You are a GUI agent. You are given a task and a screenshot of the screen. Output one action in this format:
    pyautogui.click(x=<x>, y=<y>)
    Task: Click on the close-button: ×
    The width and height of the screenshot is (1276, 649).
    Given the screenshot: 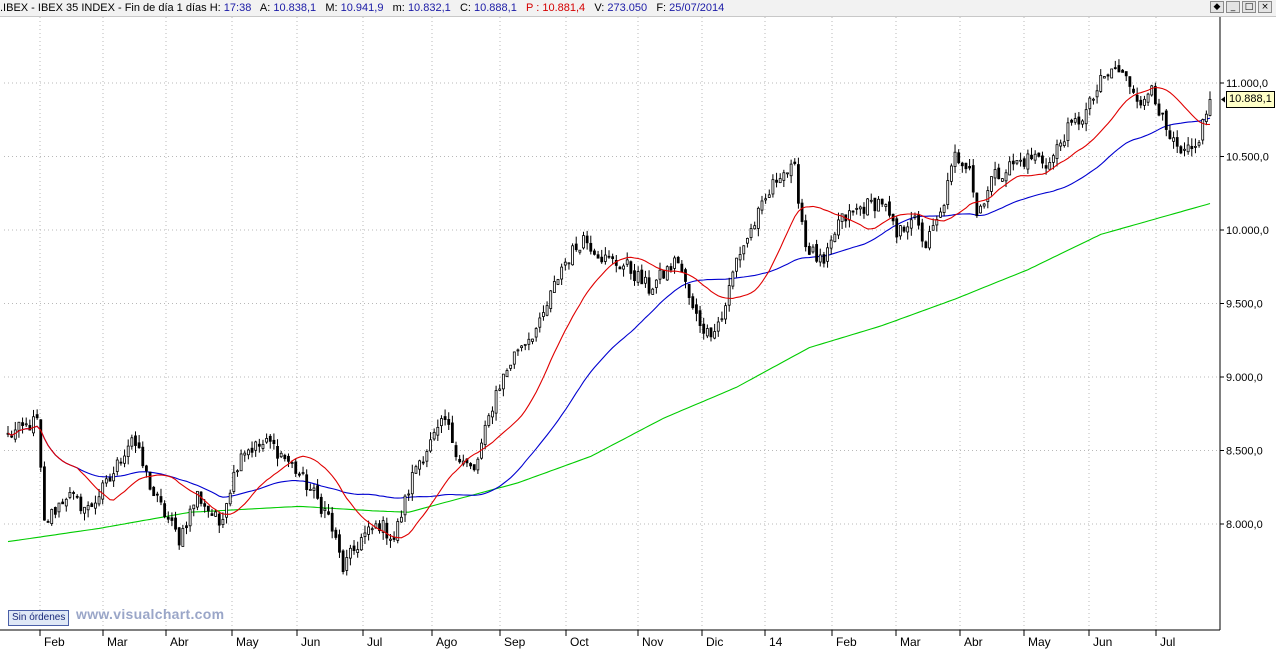 What is the action you would take?
    pyautogui.click(x=1265, y=7)
    